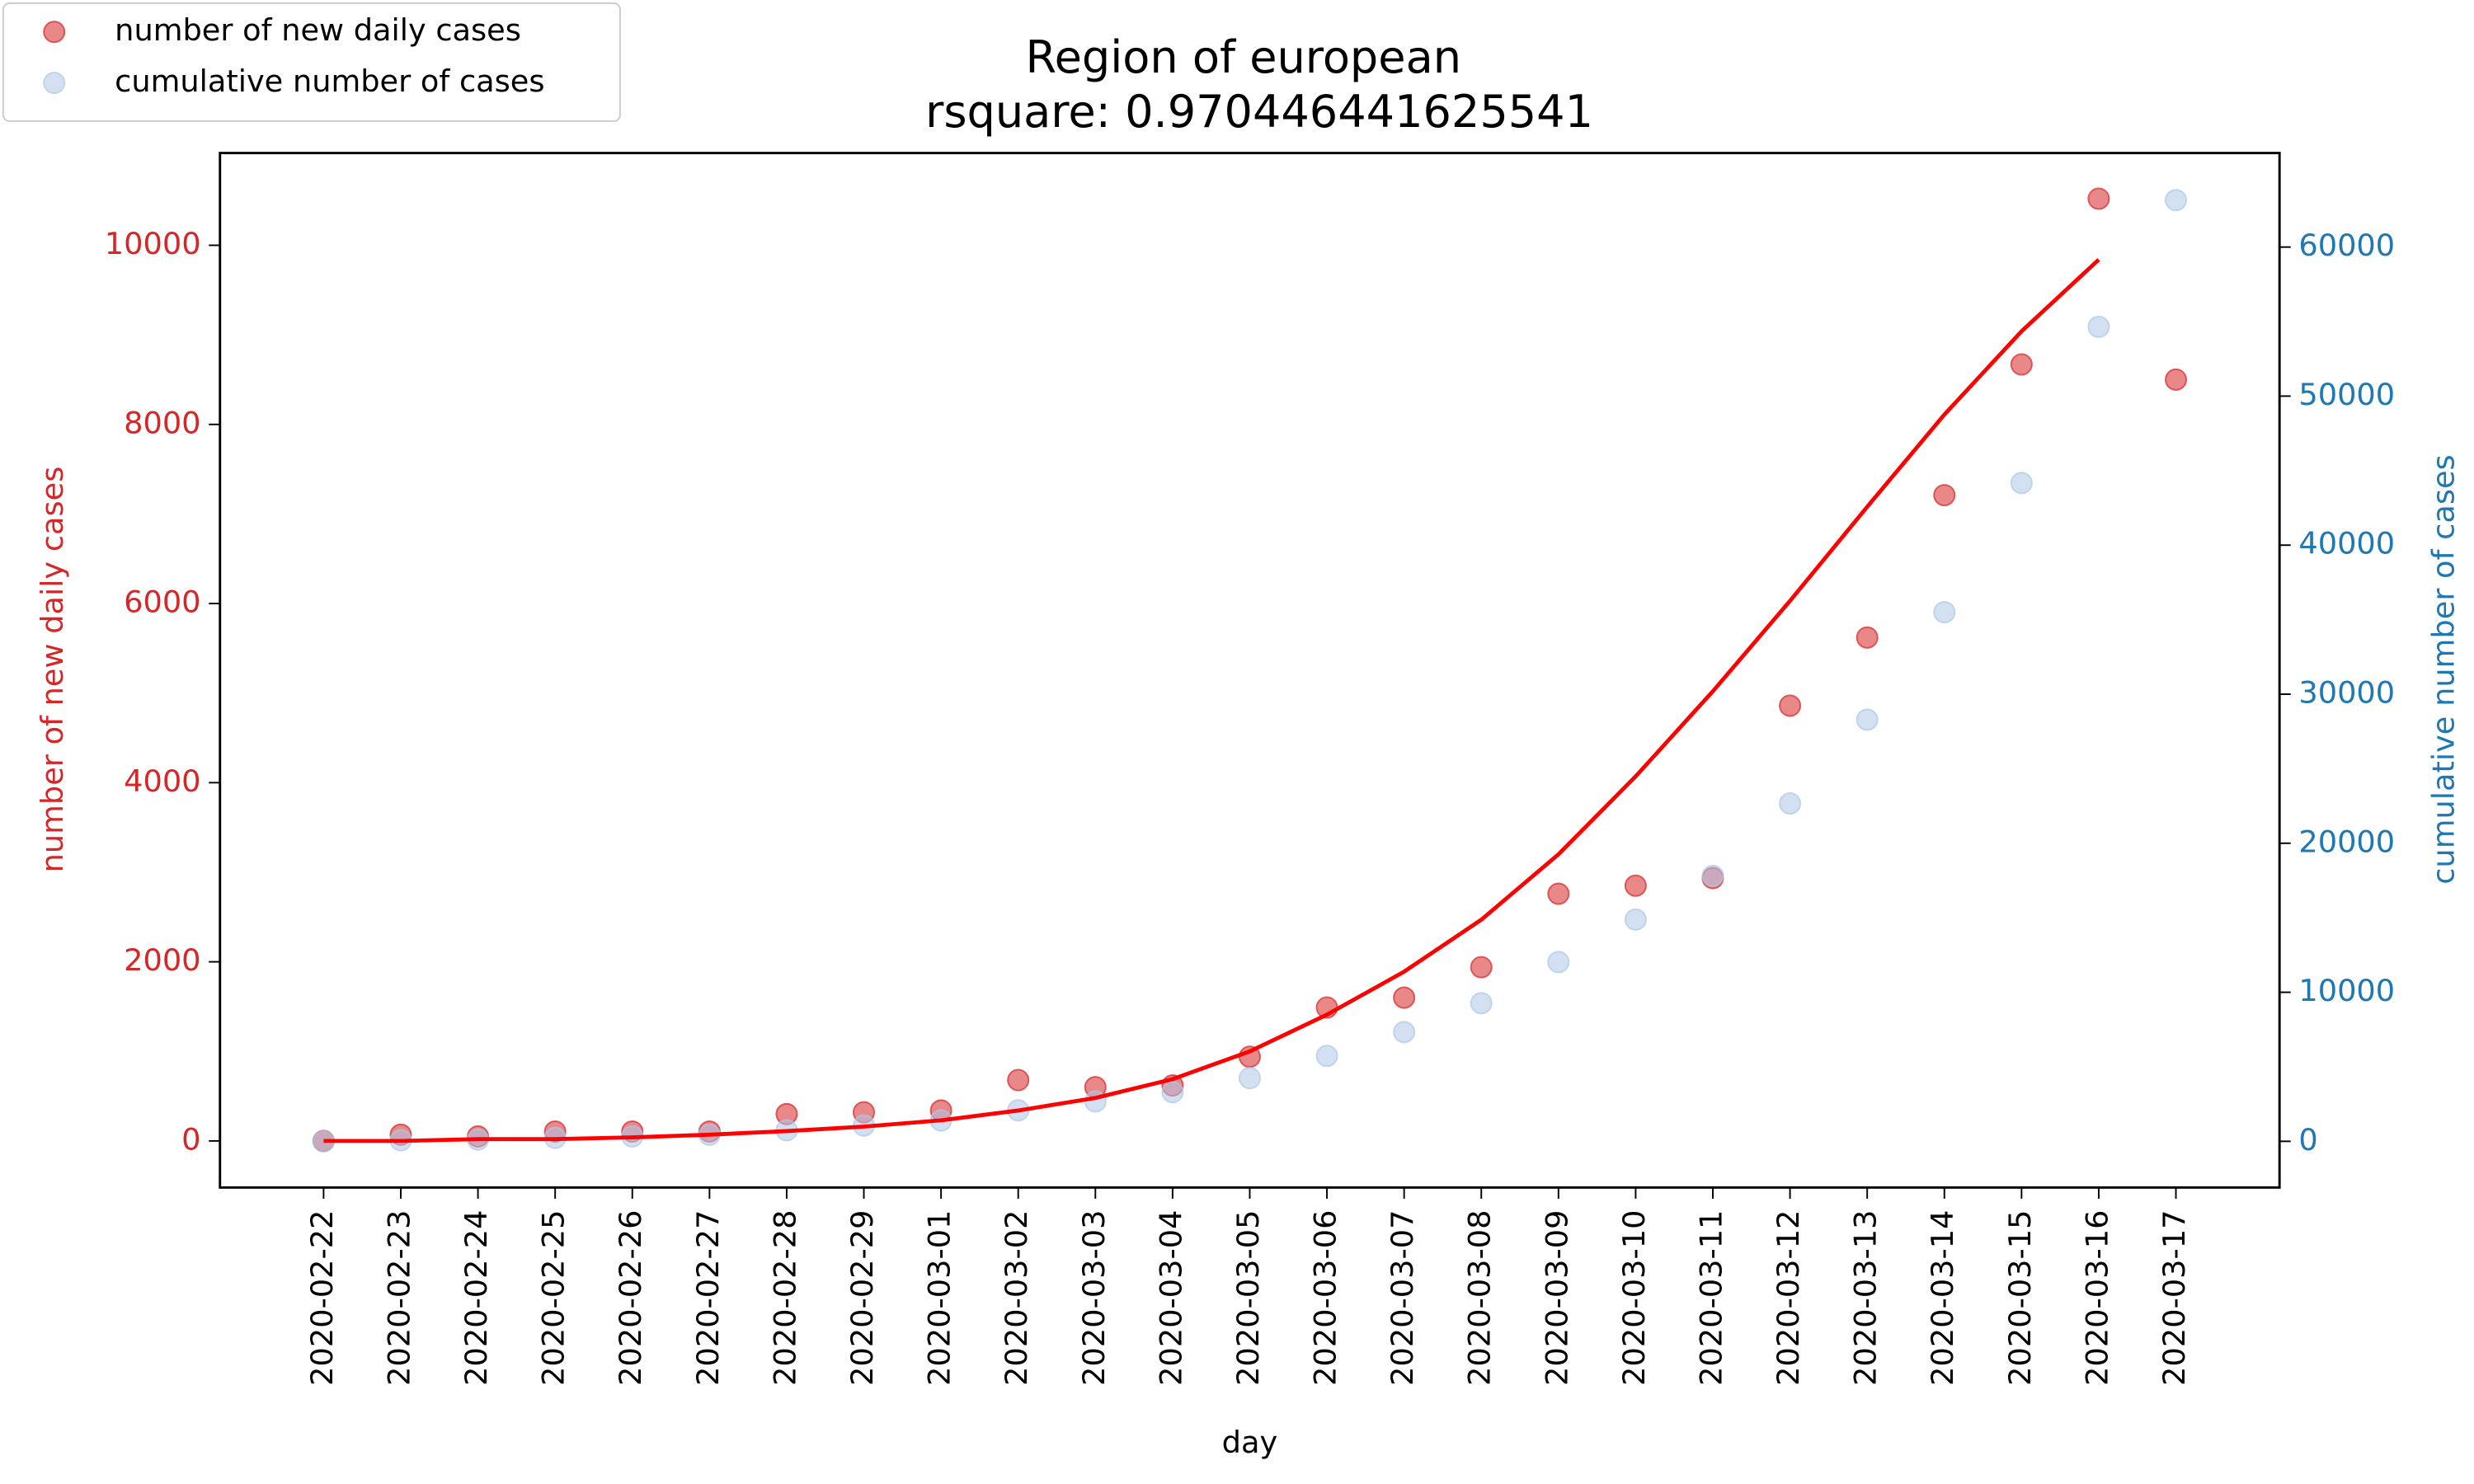 This screenshot has height=1484, width=2474. What do you see at coordinates (1250, 1442) in the screenshot?
I see `x-axis-label: day` at bounding box center [1250, 1442].